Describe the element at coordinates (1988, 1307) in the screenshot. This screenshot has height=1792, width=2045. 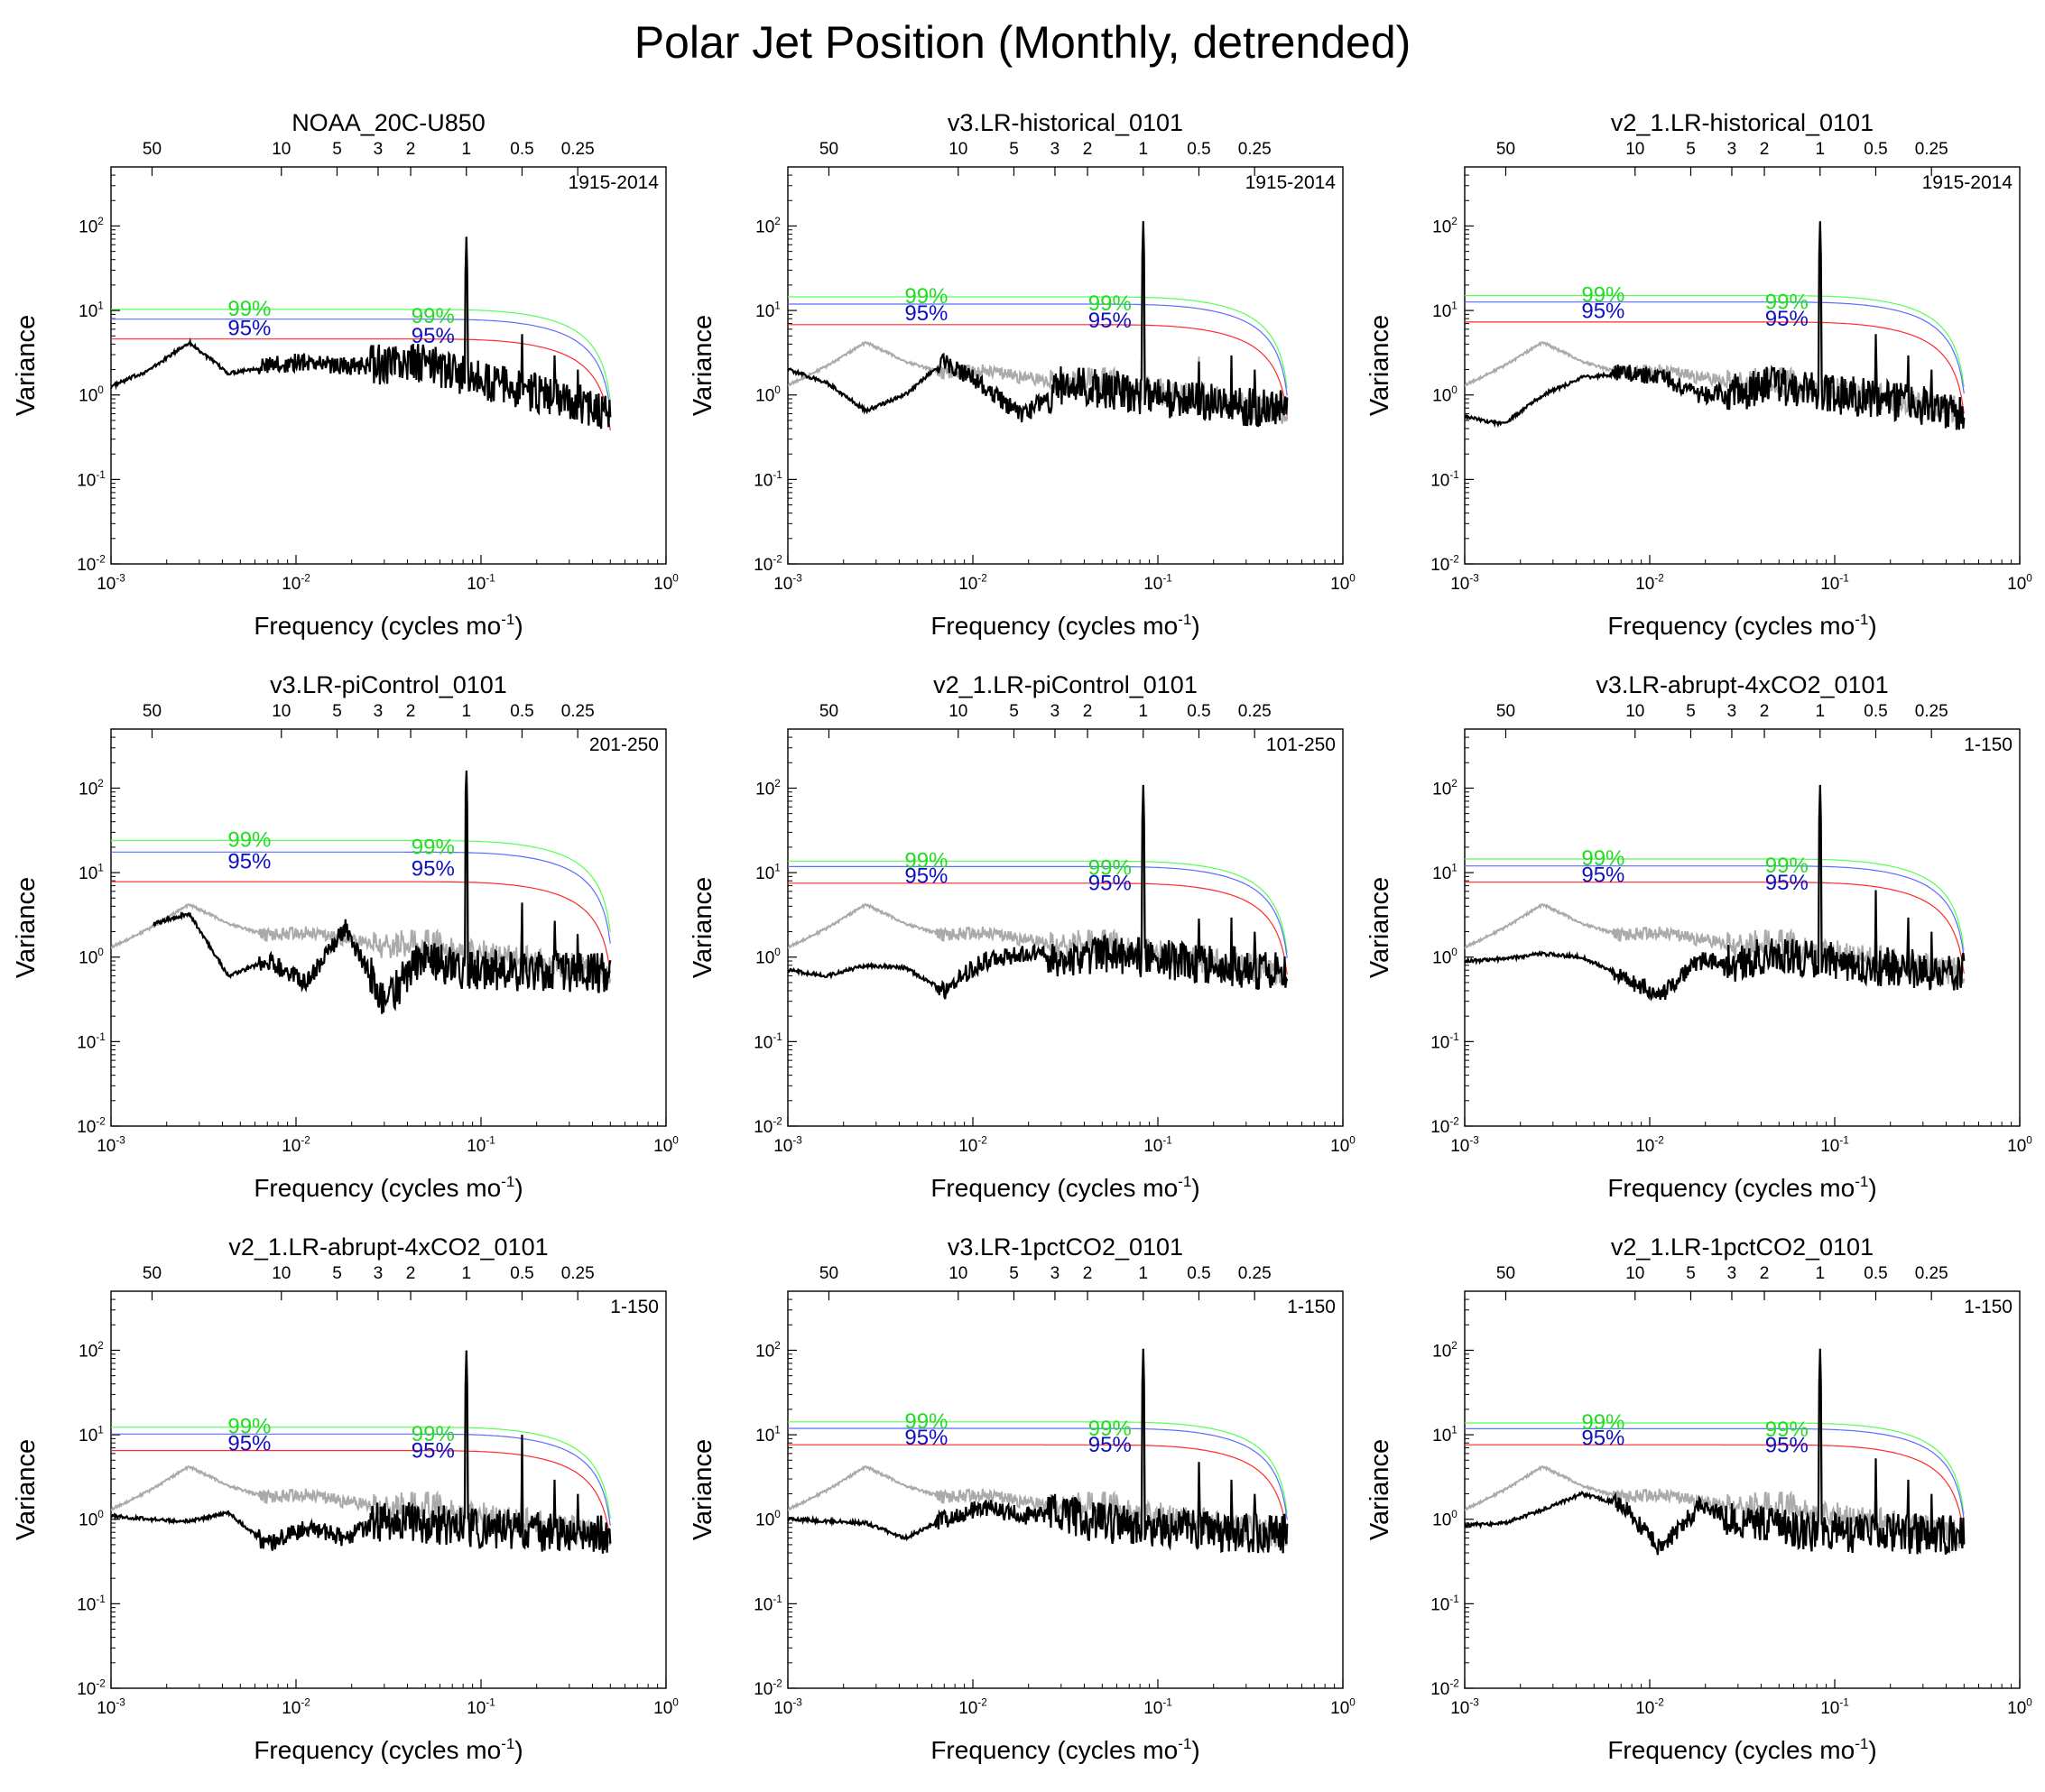
I see `period-label: 1-150` at that location.